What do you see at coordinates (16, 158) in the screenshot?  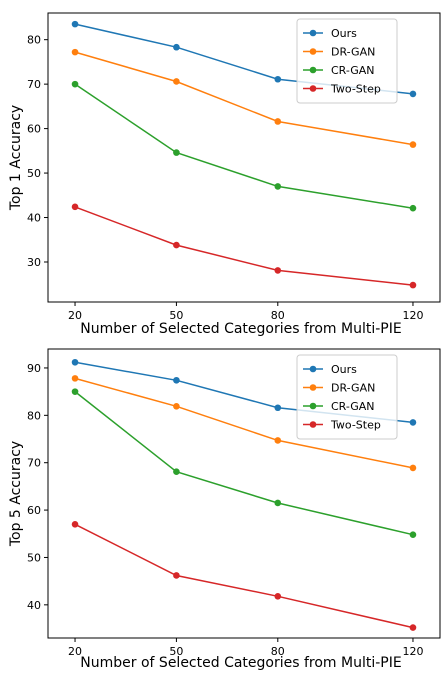 I see `y-axis-label: Top 1 Accuracy` at bounding box center [16, 158].